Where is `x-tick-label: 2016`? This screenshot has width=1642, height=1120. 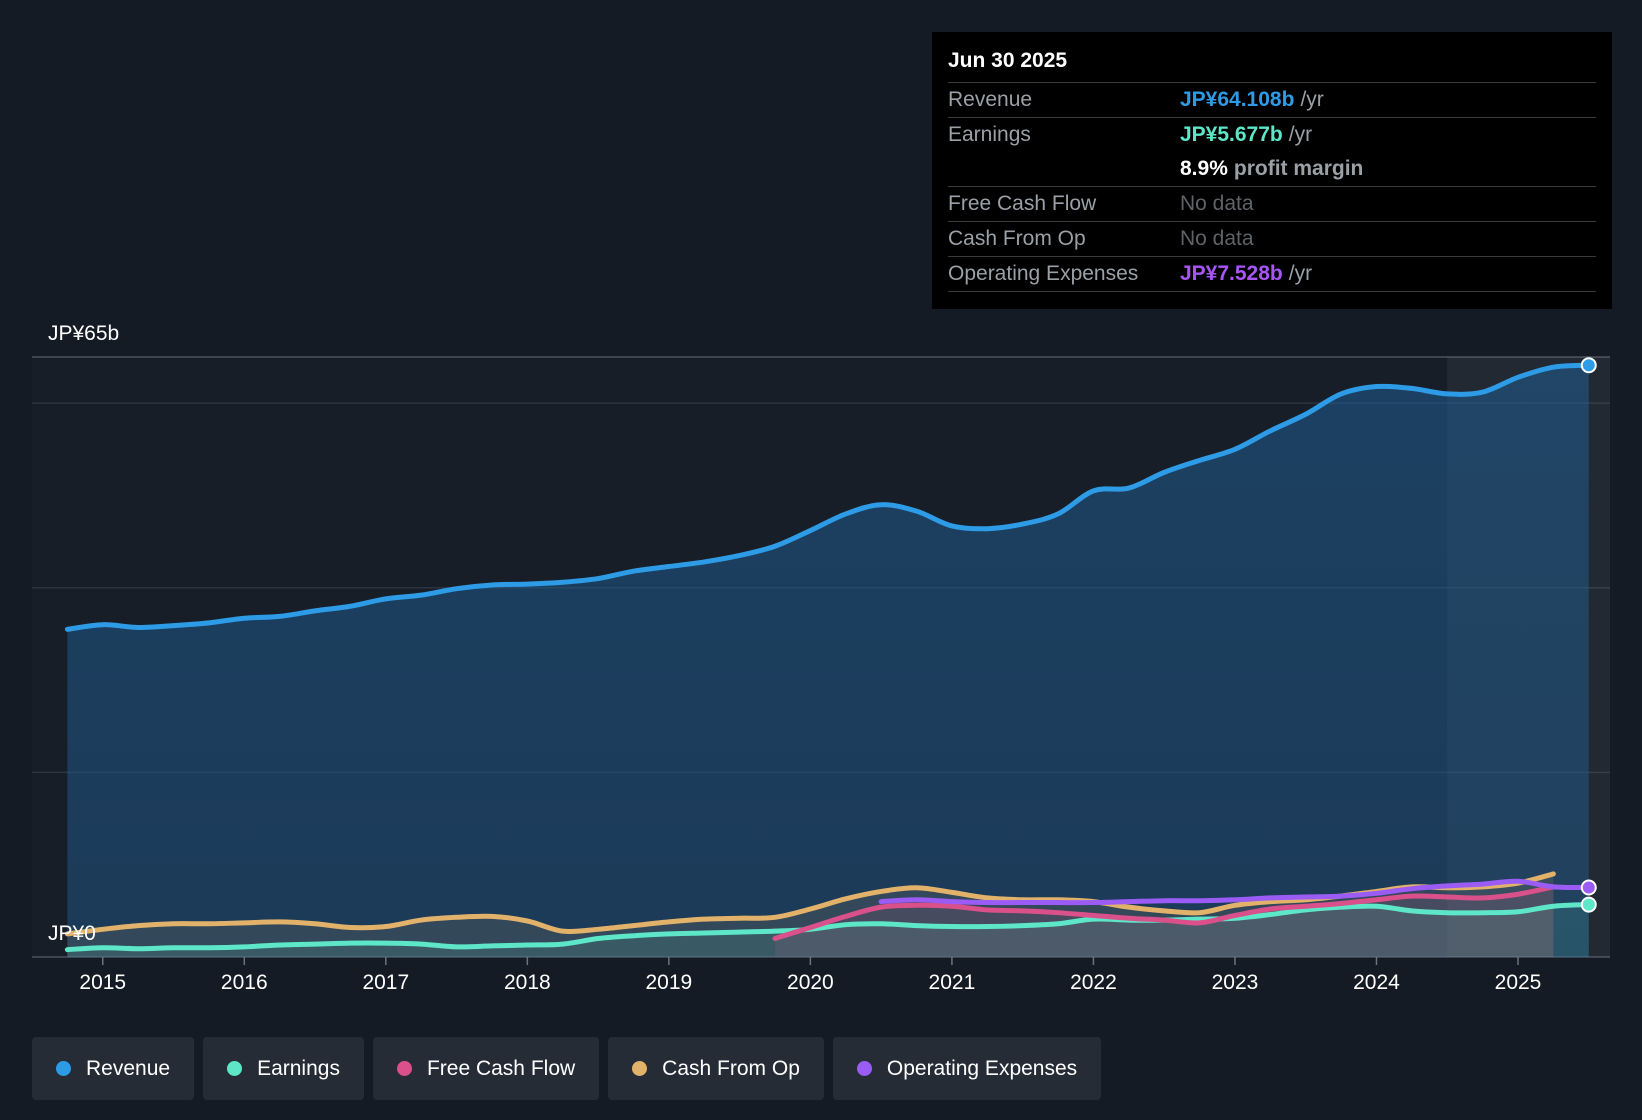 x-tick-label: 2016 is located at coordinates (244, 982).